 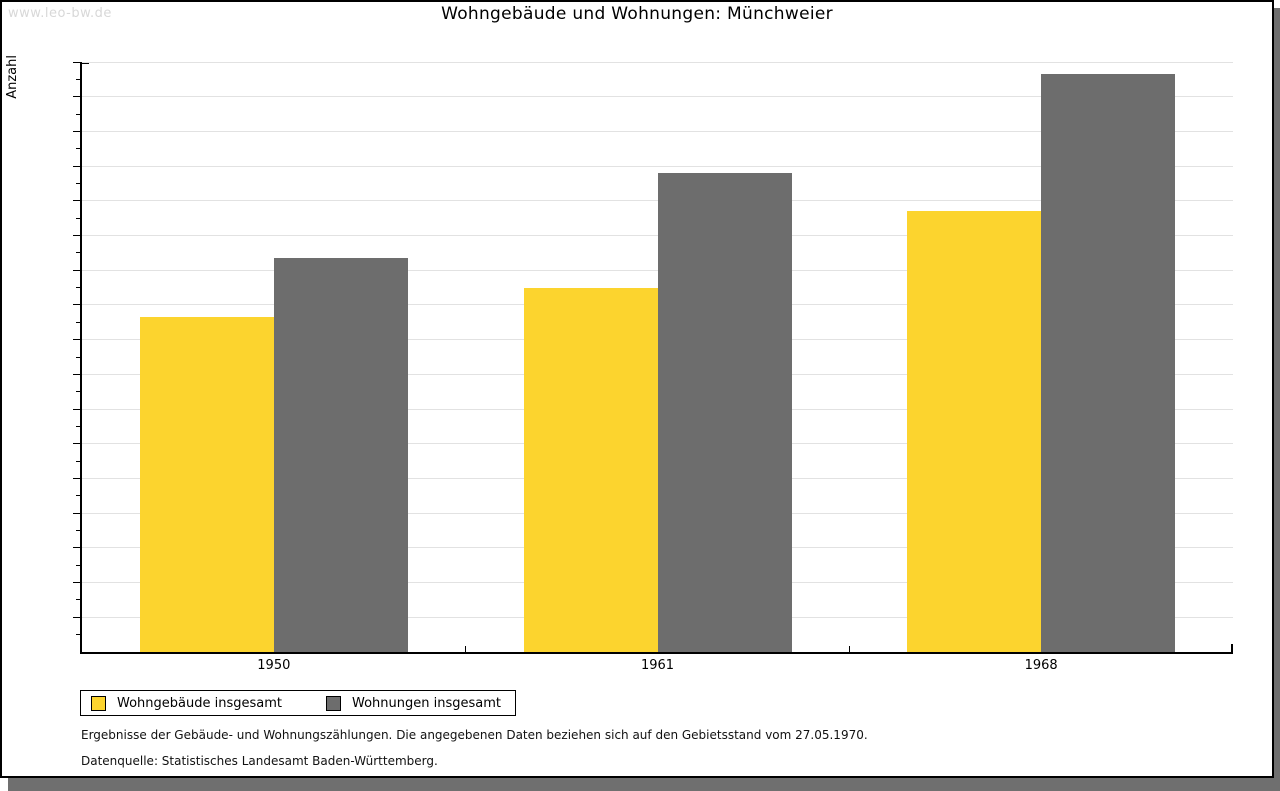 What do you see at coordinates (1041, 665) in the screenshot?
I see `x-category-label: 1968` at bounding box center [1041, 665].